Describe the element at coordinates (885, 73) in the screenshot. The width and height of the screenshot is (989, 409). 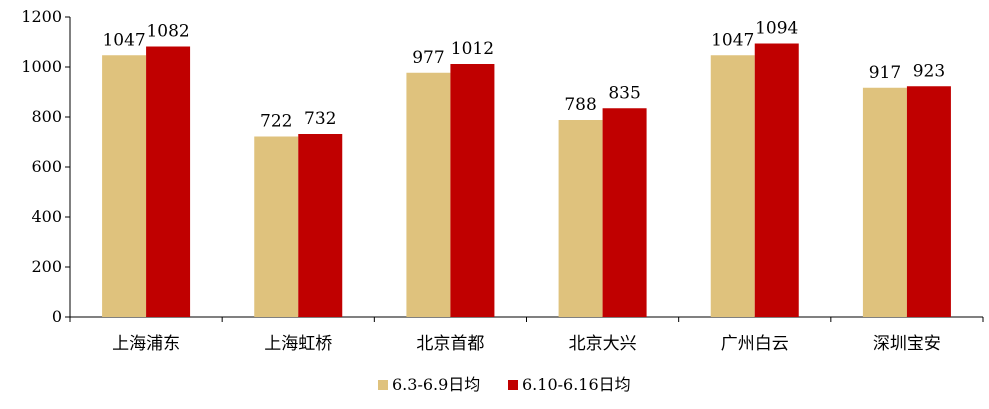
I see `bar-value-label: 917` at that location.